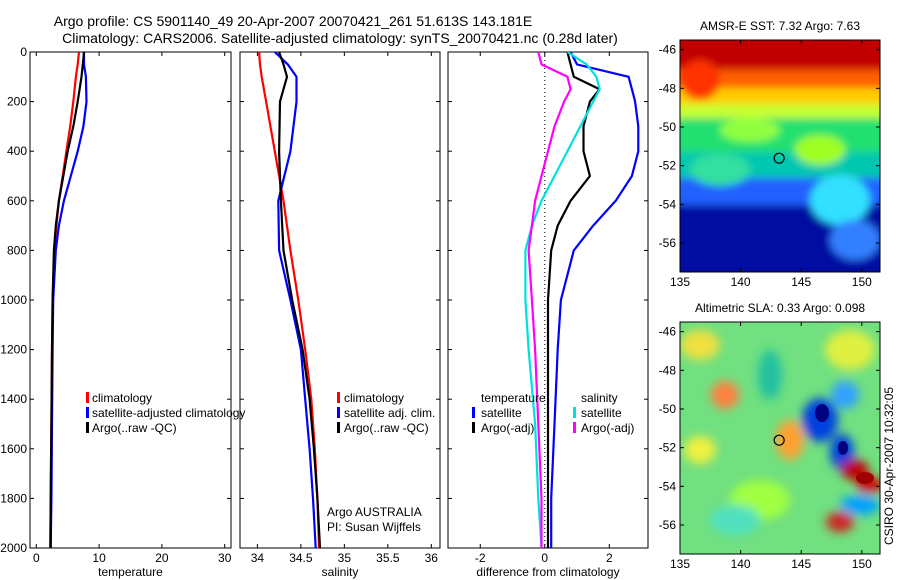 This screenshot has width=900, height=580. I want to click on difference-x-axis-label: difference from climatology, so click(547, 572).